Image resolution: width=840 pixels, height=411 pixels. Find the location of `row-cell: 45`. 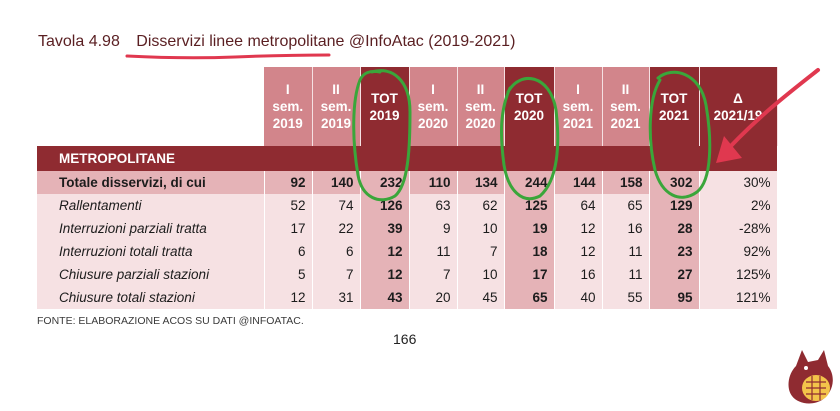

row-cell: 45 is located at coordinates (481, 297).